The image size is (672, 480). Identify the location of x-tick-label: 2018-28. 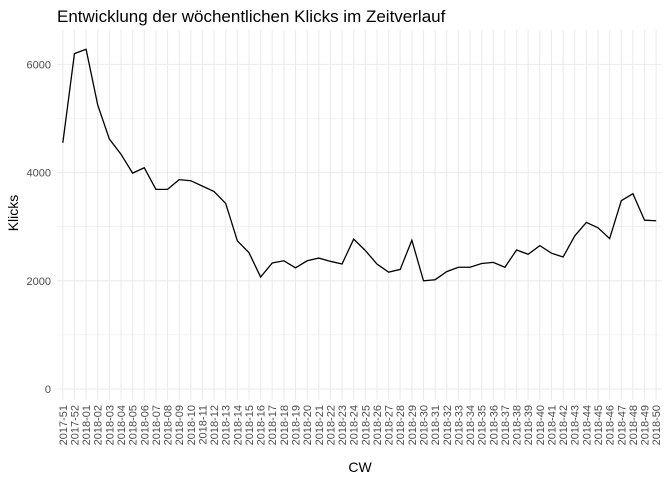
(401, 425).